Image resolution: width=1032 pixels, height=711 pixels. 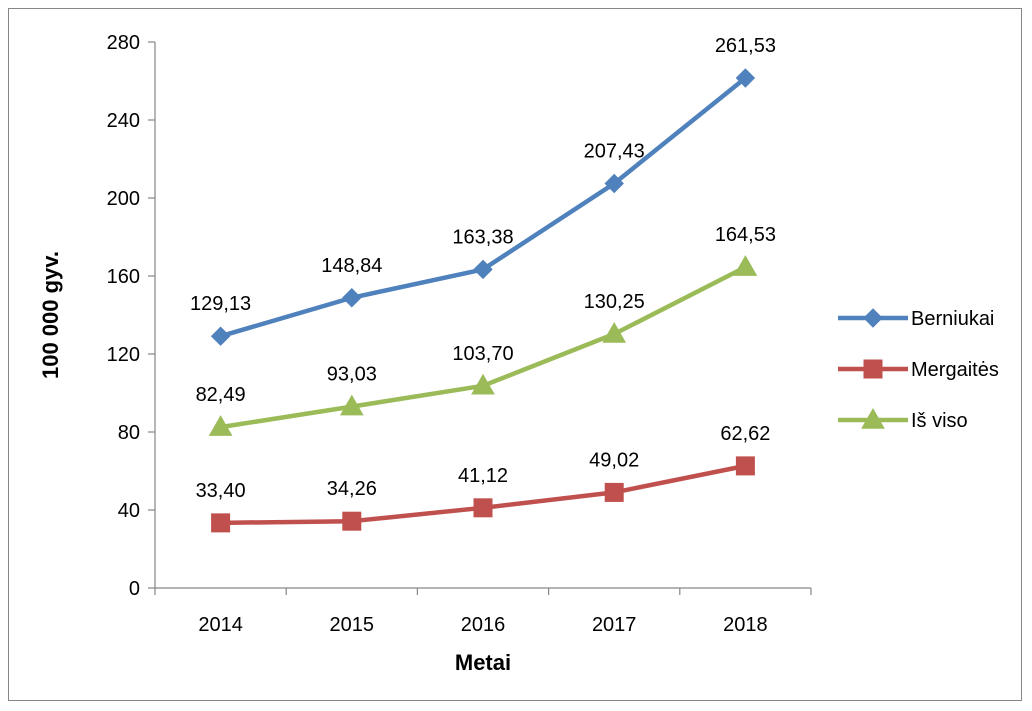 I want to click on data-label: 148,84, so click(x=351, y=266).